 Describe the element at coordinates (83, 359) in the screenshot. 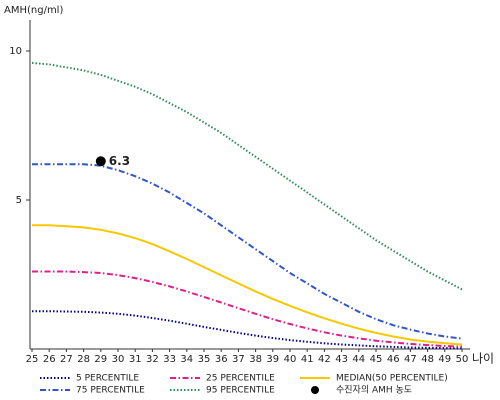

I see `x-tick-label: 28` at that location.